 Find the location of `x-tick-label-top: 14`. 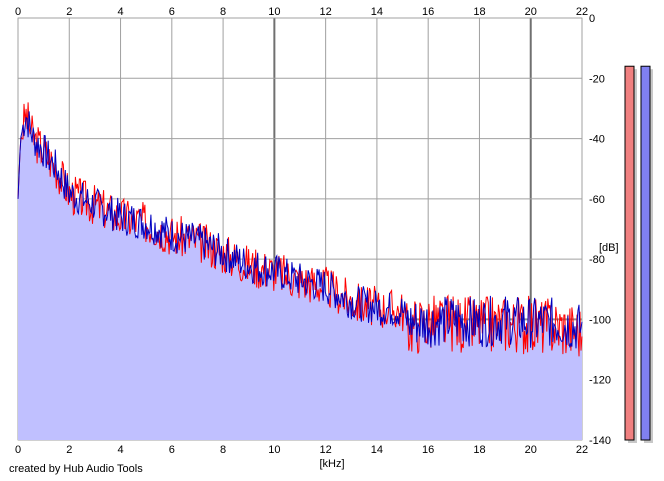

x-tick-label-top: 14 is located at coordinates (377, 12).